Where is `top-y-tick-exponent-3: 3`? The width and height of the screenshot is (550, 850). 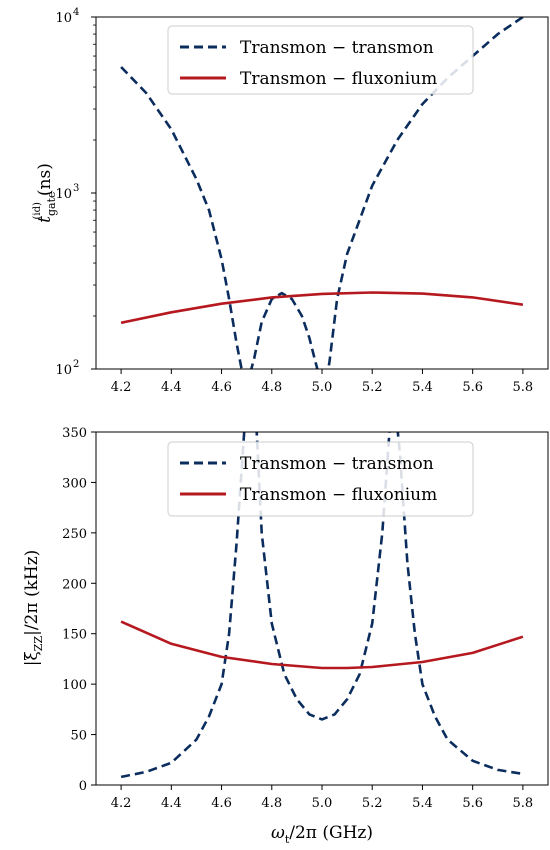
top-y-tick-exponent-3: 3 is located at coordinates (76, 188).